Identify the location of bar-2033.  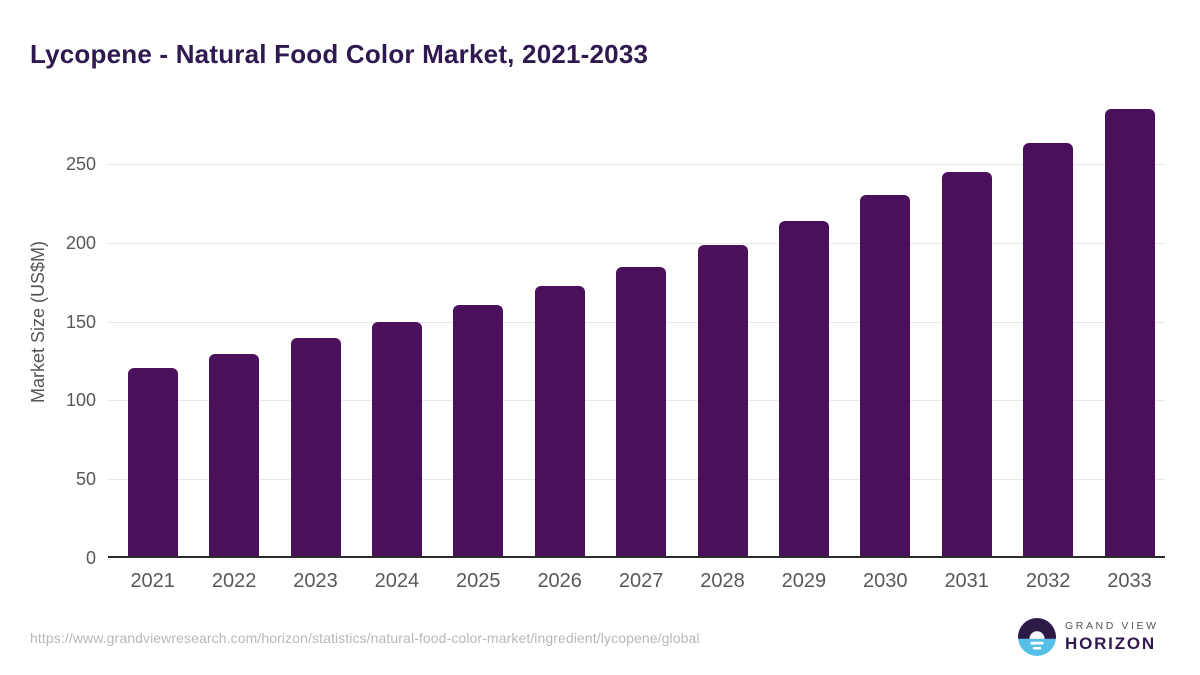
(1129, 333).